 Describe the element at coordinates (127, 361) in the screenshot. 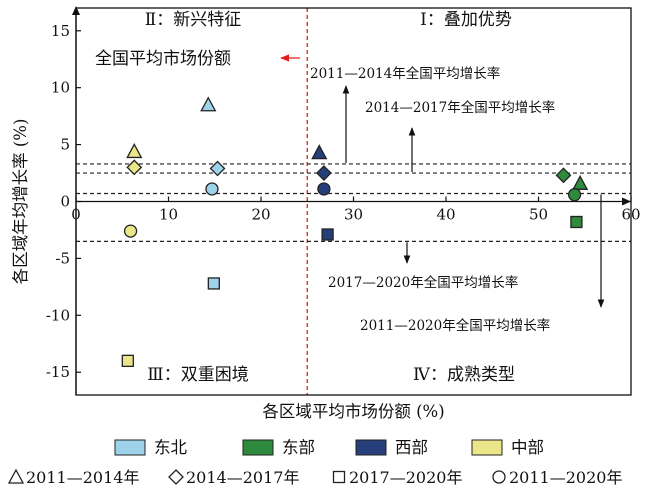

I see `point-4-square` at that location.